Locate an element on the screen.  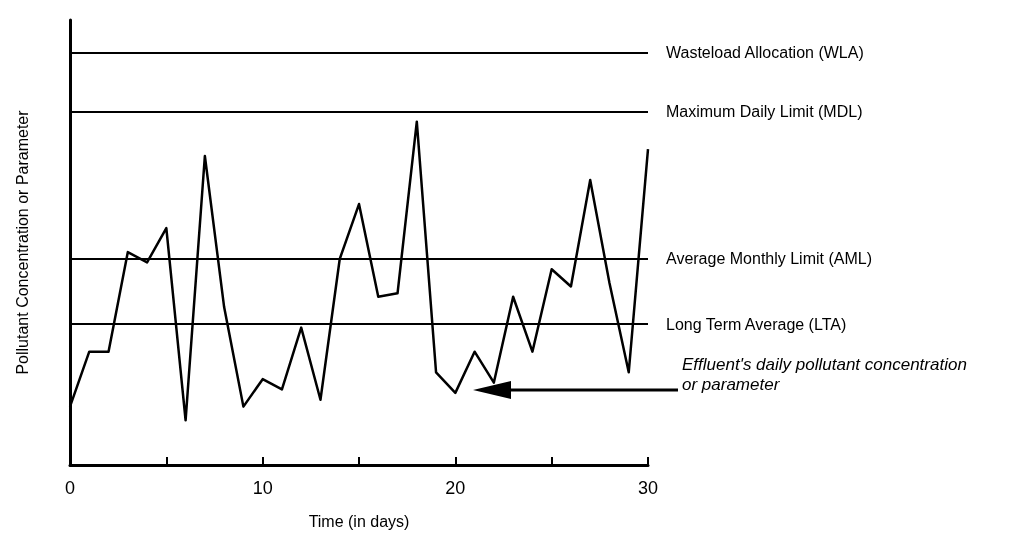
x-tick-label: 30 is located at coordinates (648, 488).